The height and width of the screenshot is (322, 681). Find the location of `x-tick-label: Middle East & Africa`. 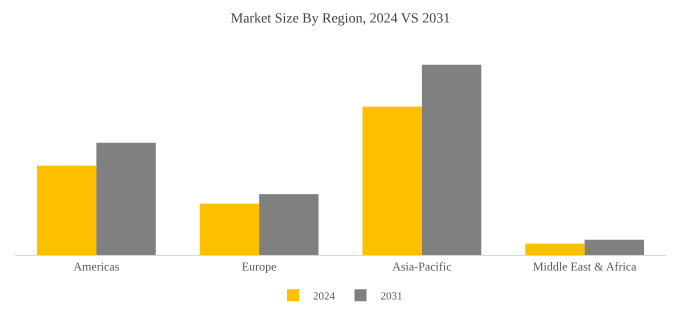

x-tick-label: Middle East & Africa is located at coordinates (585, 266).